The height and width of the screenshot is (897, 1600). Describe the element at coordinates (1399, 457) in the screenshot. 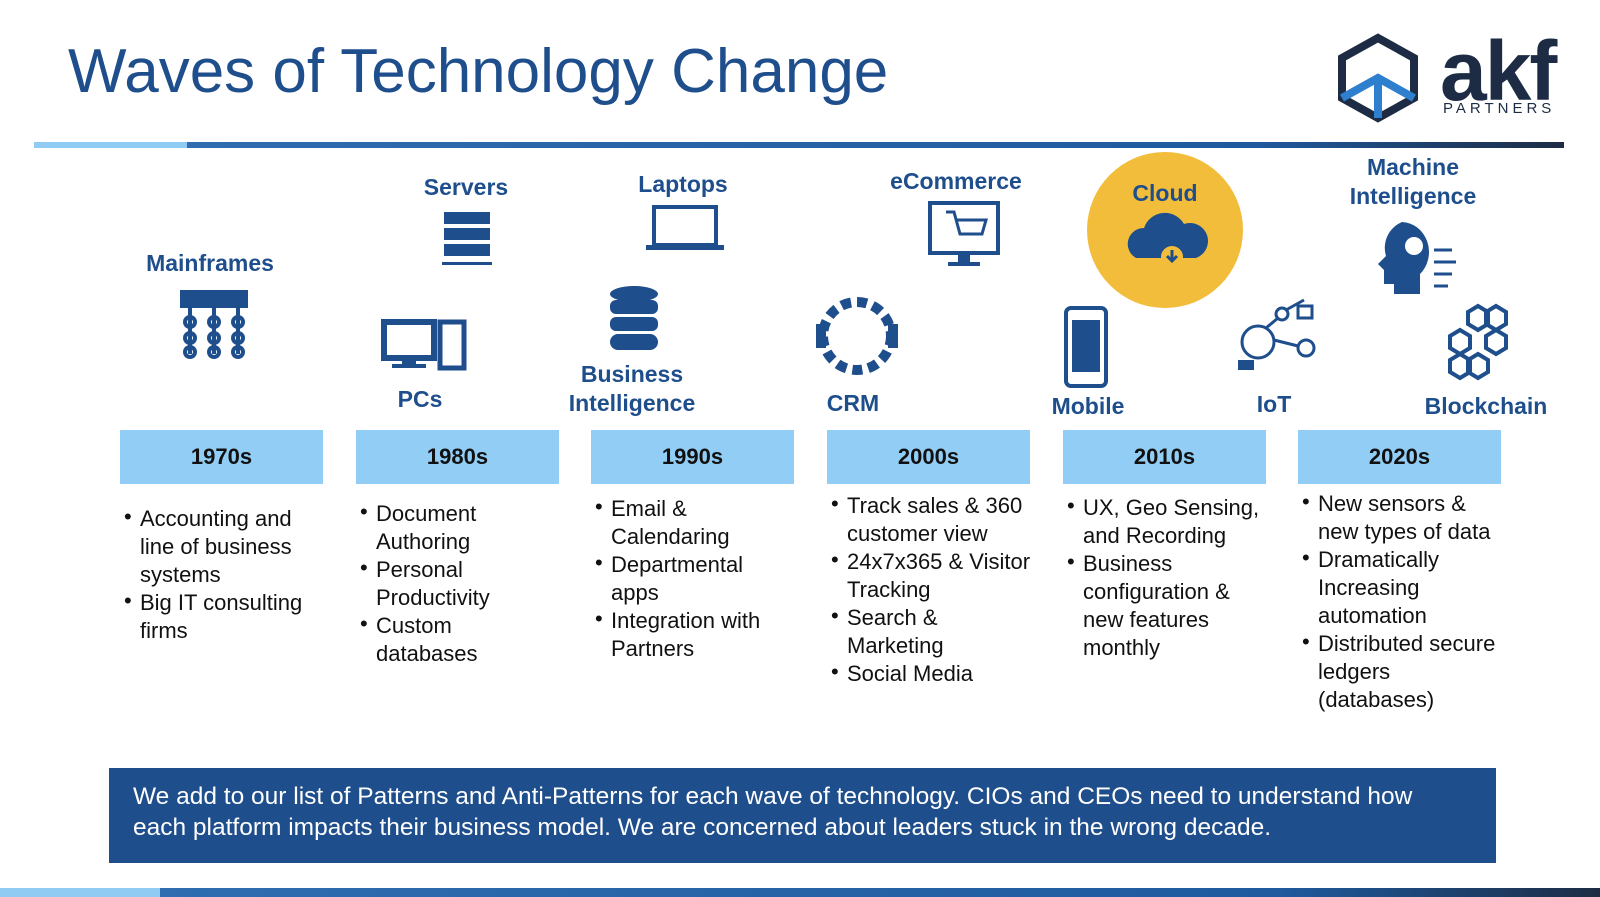

I see `decade-label: 2020s` at that location.